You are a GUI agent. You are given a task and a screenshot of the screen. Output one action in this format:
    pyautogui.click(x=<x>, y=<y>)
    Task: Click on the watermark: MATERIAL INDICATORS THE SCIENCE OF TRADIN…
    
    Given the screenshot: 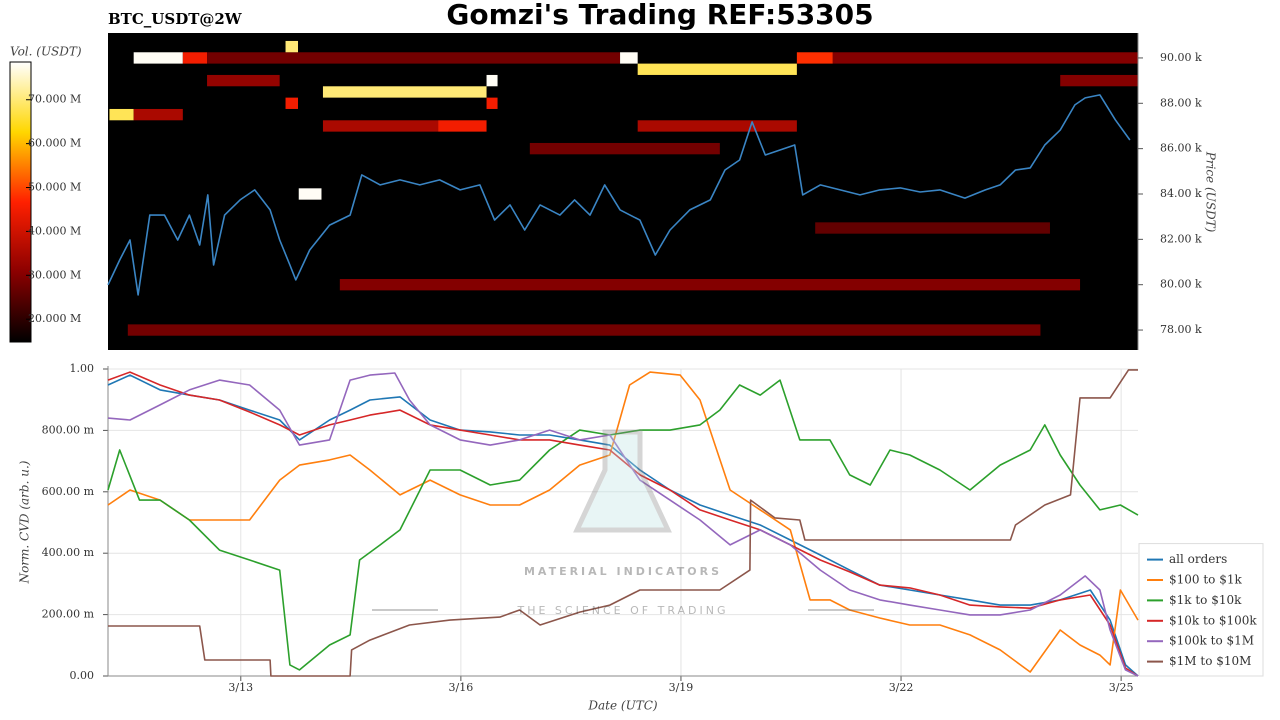 What is the action you would take?
    pyautogui.click(x=623, y=523)
    